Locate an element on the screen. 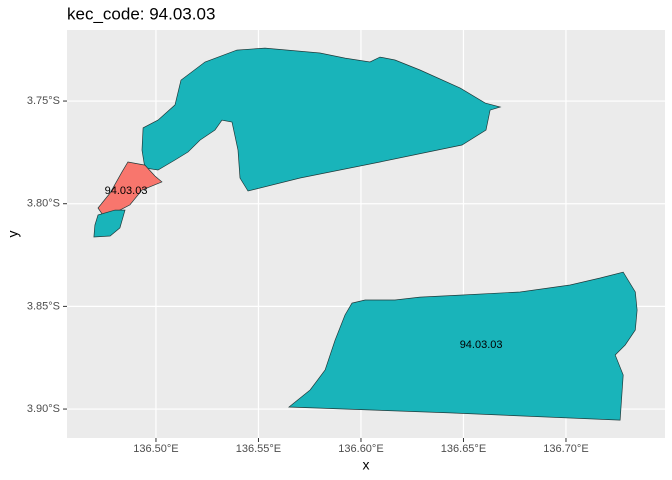 This screenshot has width=672, height=480. x-axis-label: x is located at coordinates (366, 465).